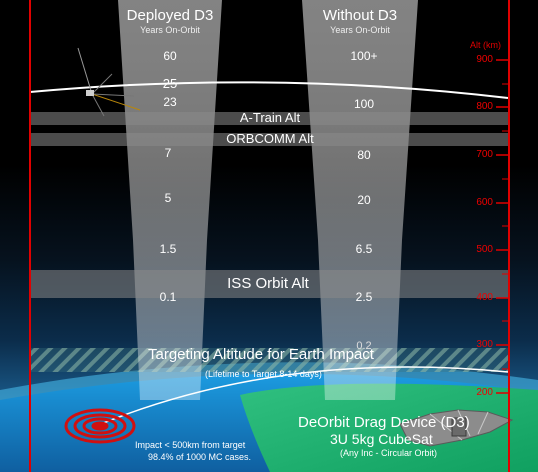 The width and height of the screenshot is (538, 472). Describe the element at coordinates (360, 15) in the screenshot. I see `without-column-title: Without D3` at that location.